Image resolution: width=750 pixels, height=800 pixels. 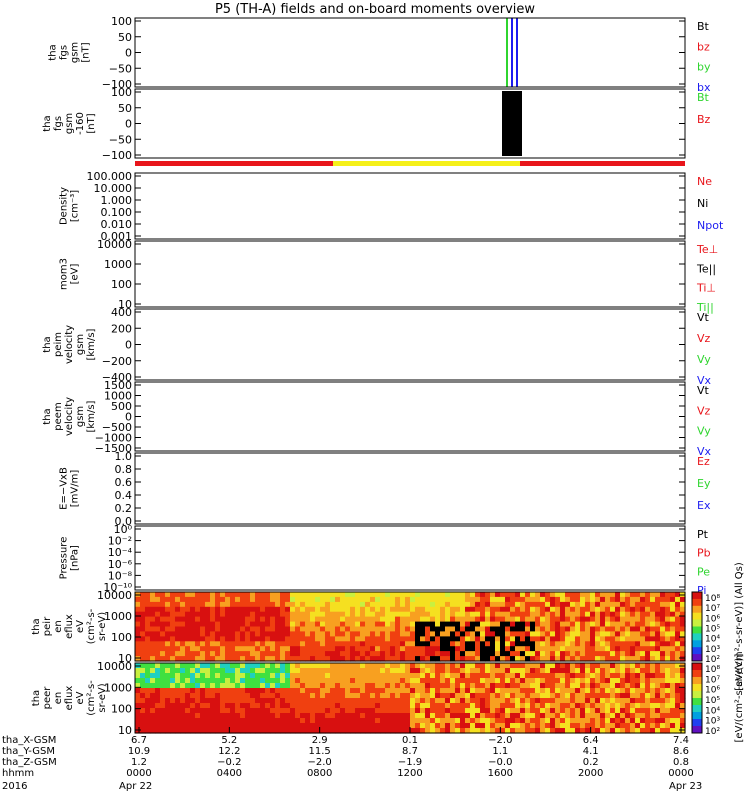 I want to click on x-axis-row-label: tha_Z-GSM, so click(x=29, y=762).